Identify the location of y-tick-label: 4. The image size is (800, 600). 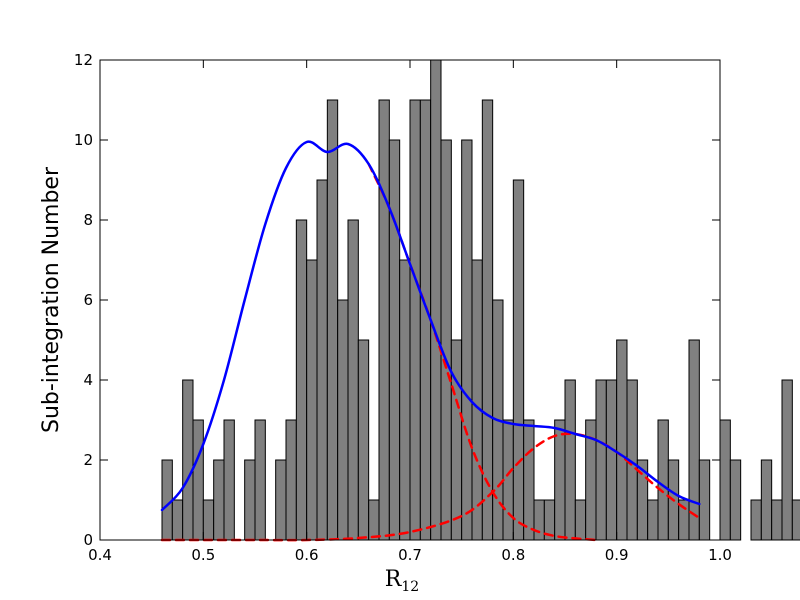
(88, 380).